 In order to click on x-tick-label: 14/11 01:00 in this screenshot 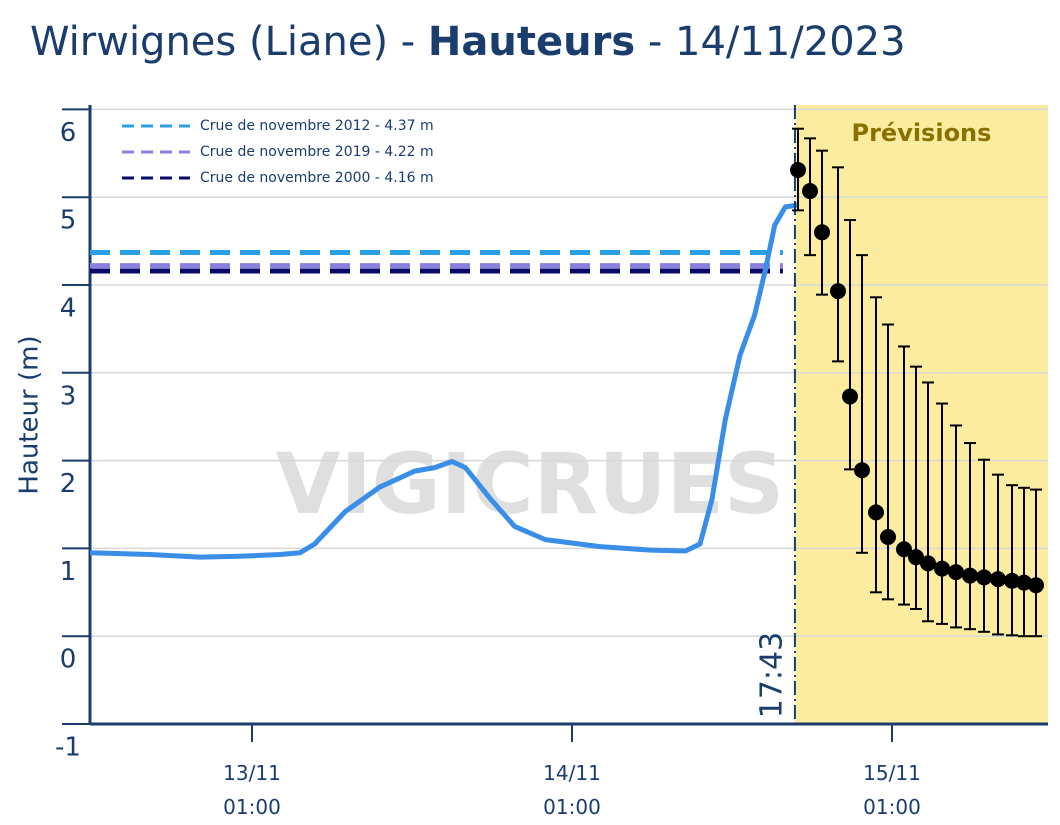, I will do `click(572, 790)`.